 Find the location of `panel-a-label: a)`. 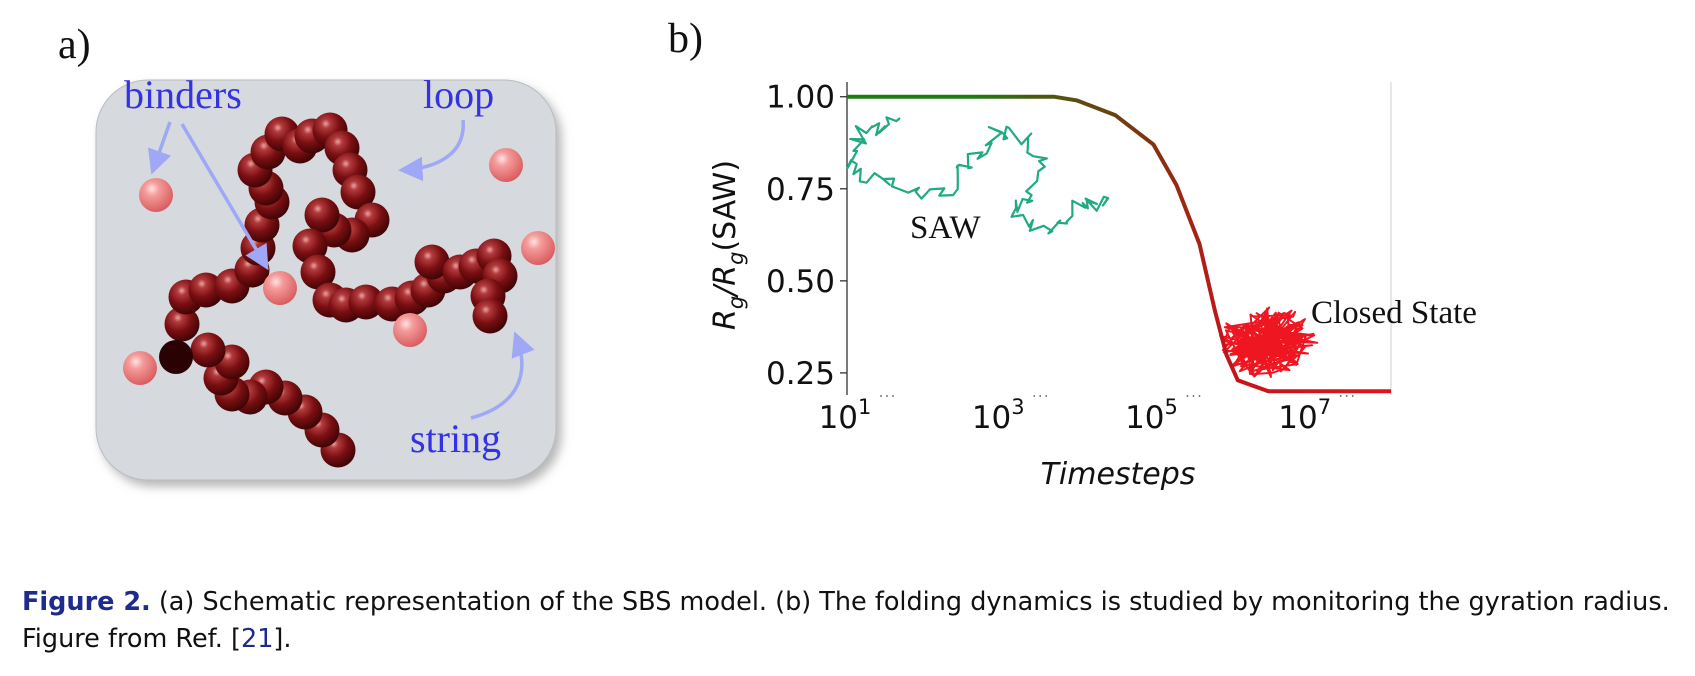

panel-a-label: a) is located at coordinates (74, 45).